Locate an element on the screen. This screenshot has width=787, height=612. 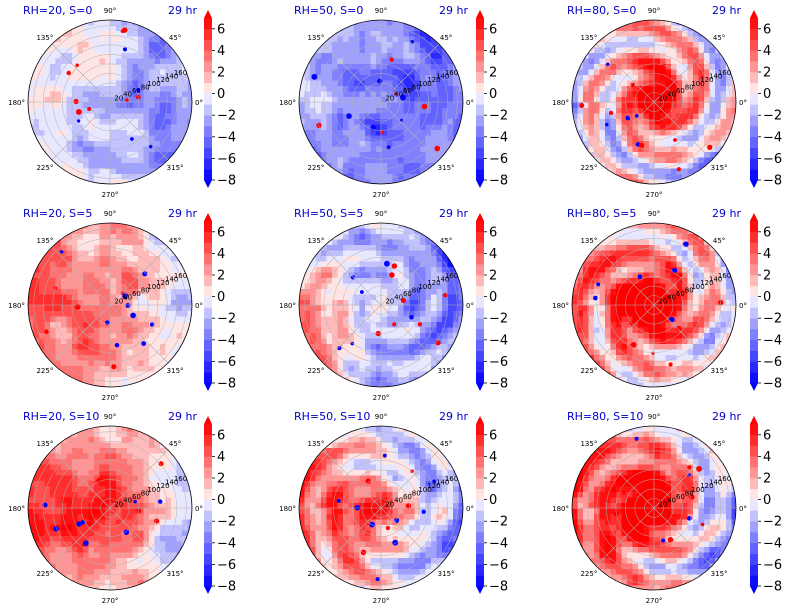
angle-tick-label: 225° is located at coordinates (315, 371).